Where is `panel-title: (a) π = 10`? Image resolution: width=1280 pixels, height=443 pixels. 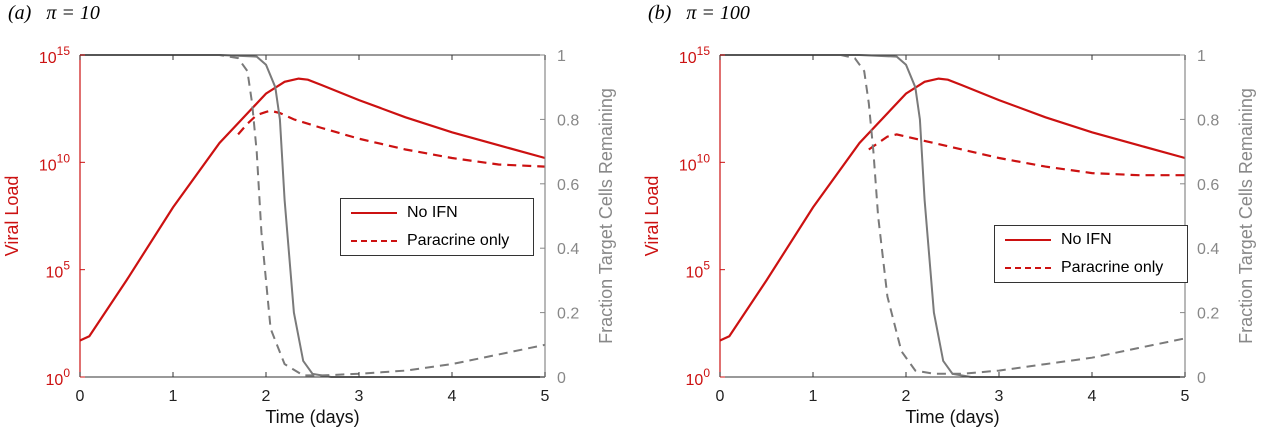 panel-title: (a) π = 10 is located at coordinates (54, 13).